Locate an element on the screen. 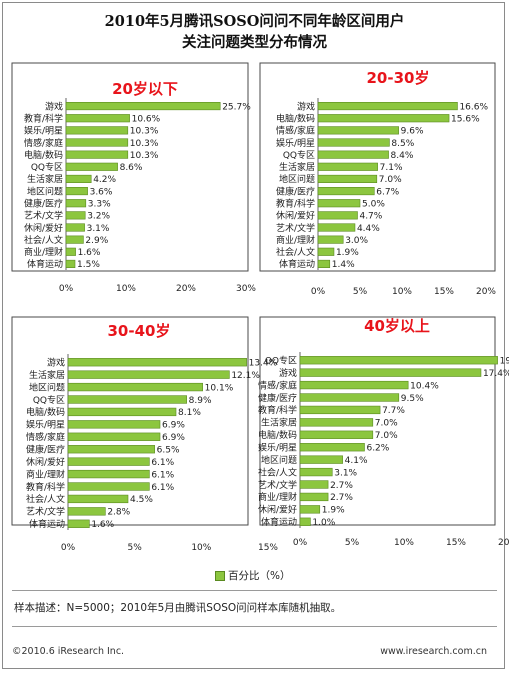 The width and height of the screenshot is (509, 673). chart3-tick-label: 15% is located at coordinates (268, 548).